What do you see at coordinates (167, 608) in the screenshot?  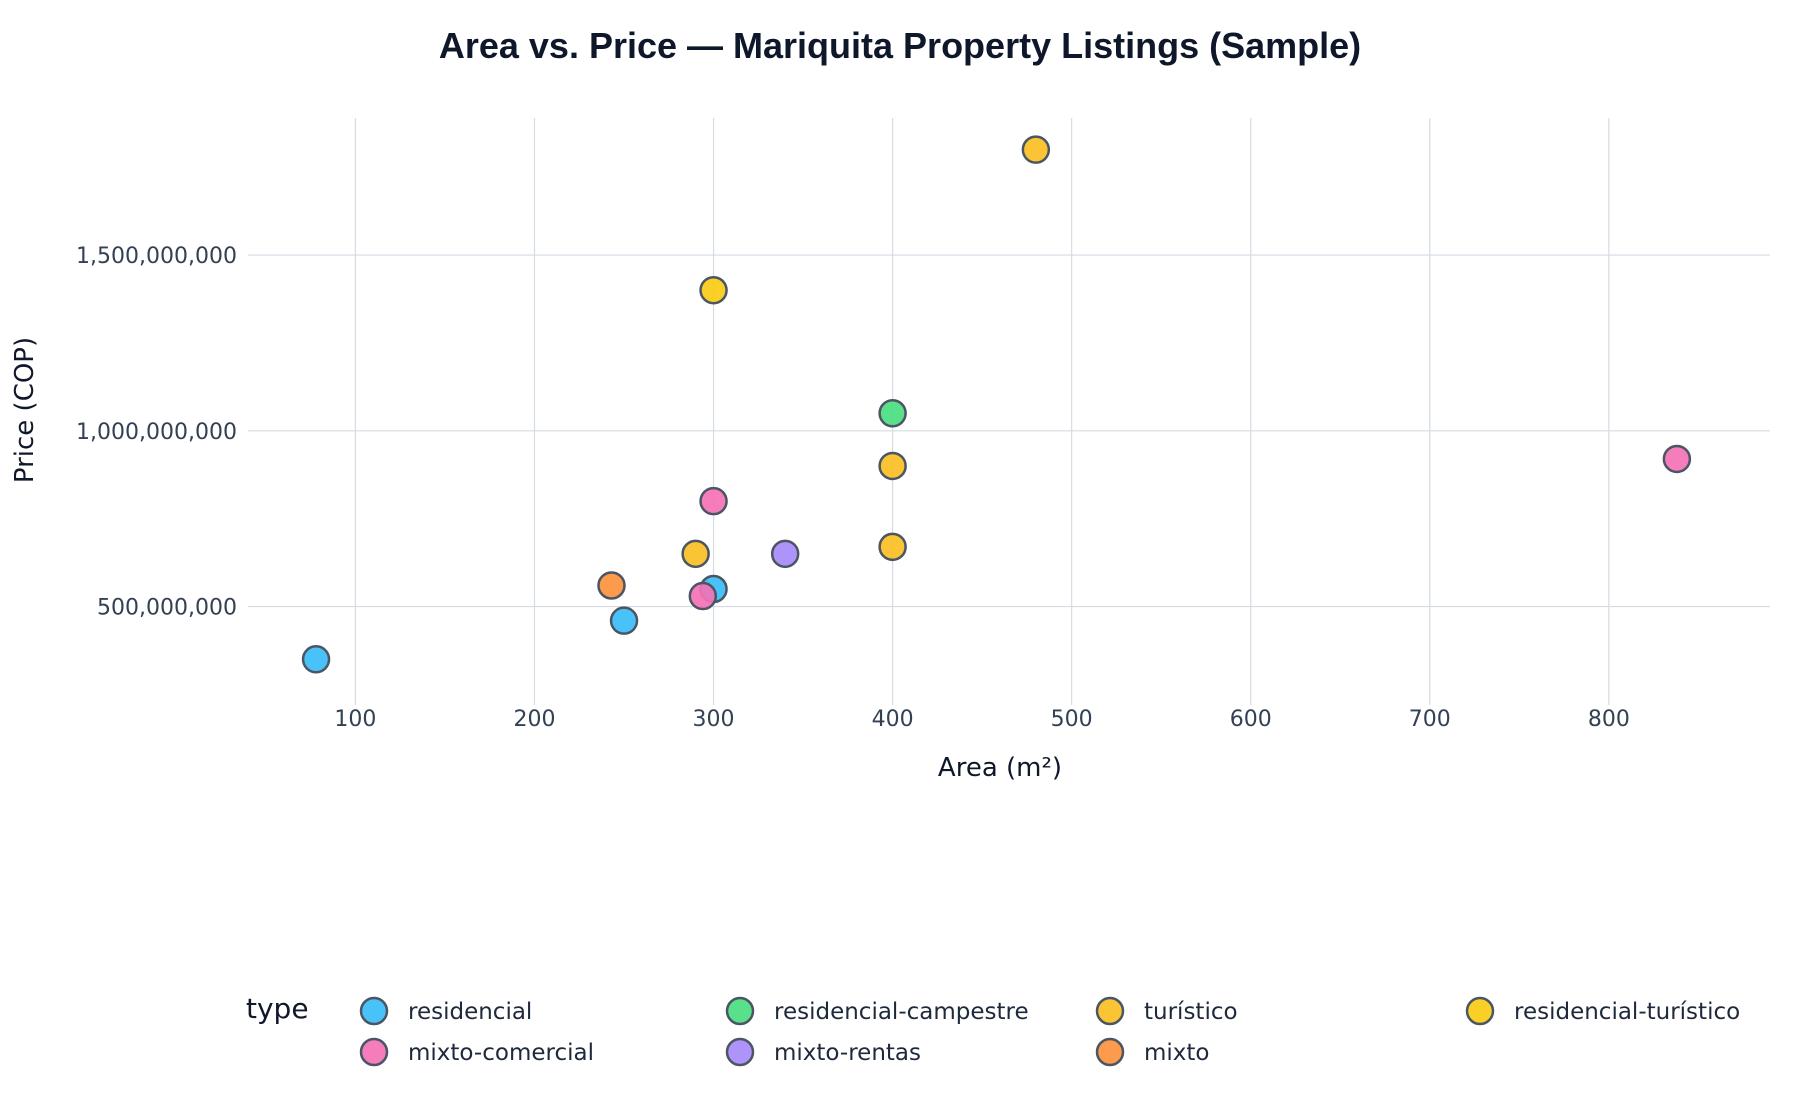 I see `y-tick-label: 500,000,000` at bounding box center [167, 608].